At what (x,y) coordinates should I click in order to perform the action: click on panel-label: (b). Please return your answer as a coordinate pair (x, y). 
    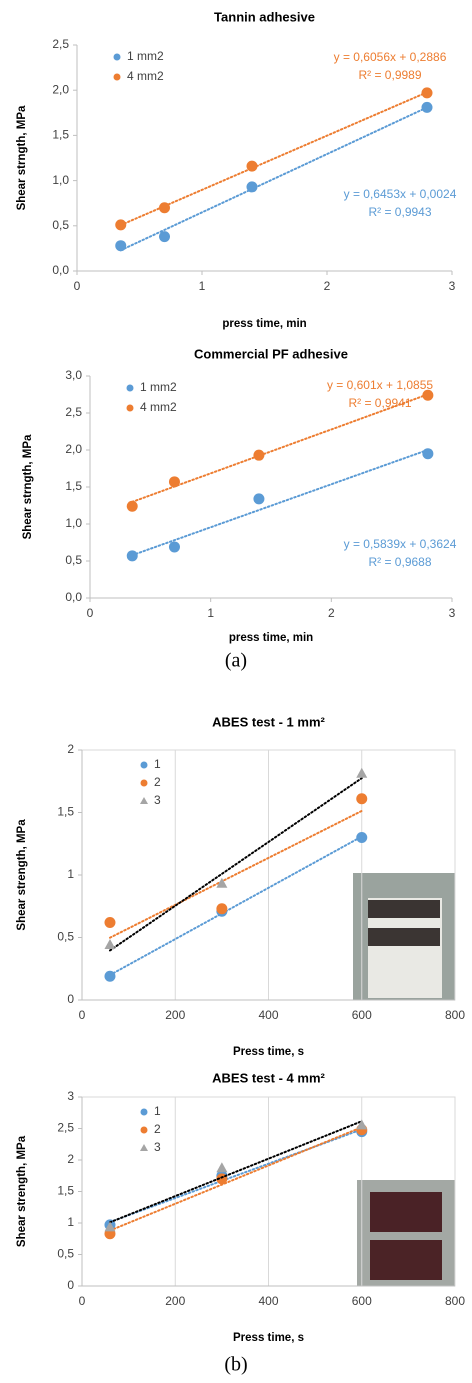
    Looking at the image, I should click on (235, 1365).